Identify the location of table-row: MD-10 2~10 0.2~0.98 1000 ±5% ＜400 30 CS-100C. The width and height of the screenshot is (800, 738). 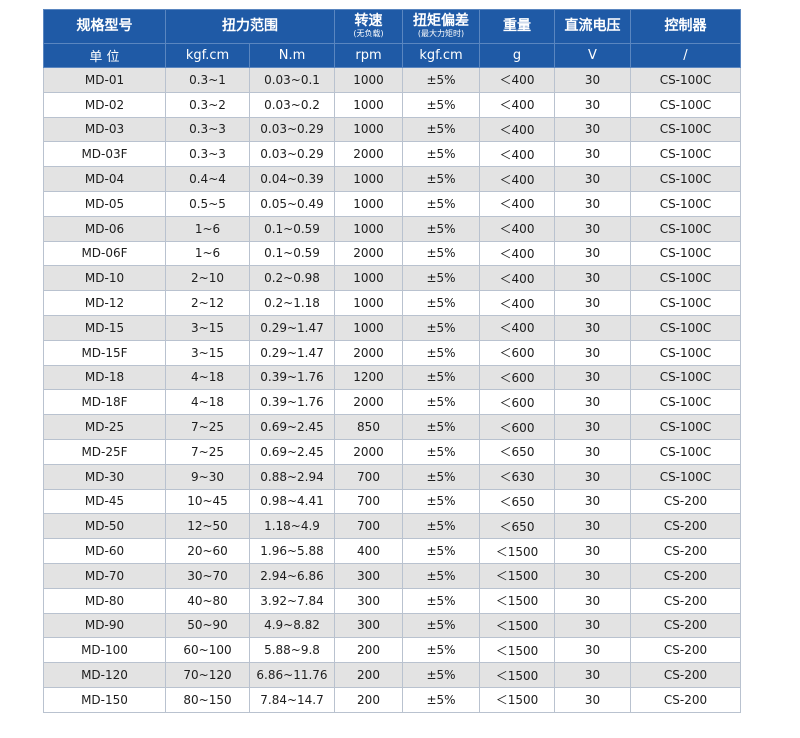
(392, 278).